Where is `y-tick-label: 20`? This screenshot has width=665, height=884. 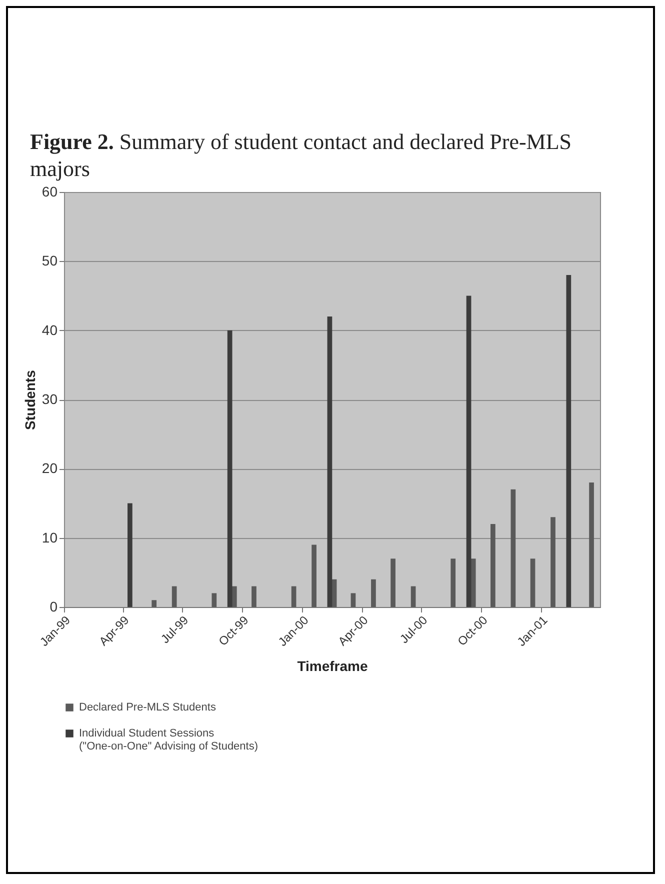 y-tick-label: 20 is located at coordinates (50, 468).